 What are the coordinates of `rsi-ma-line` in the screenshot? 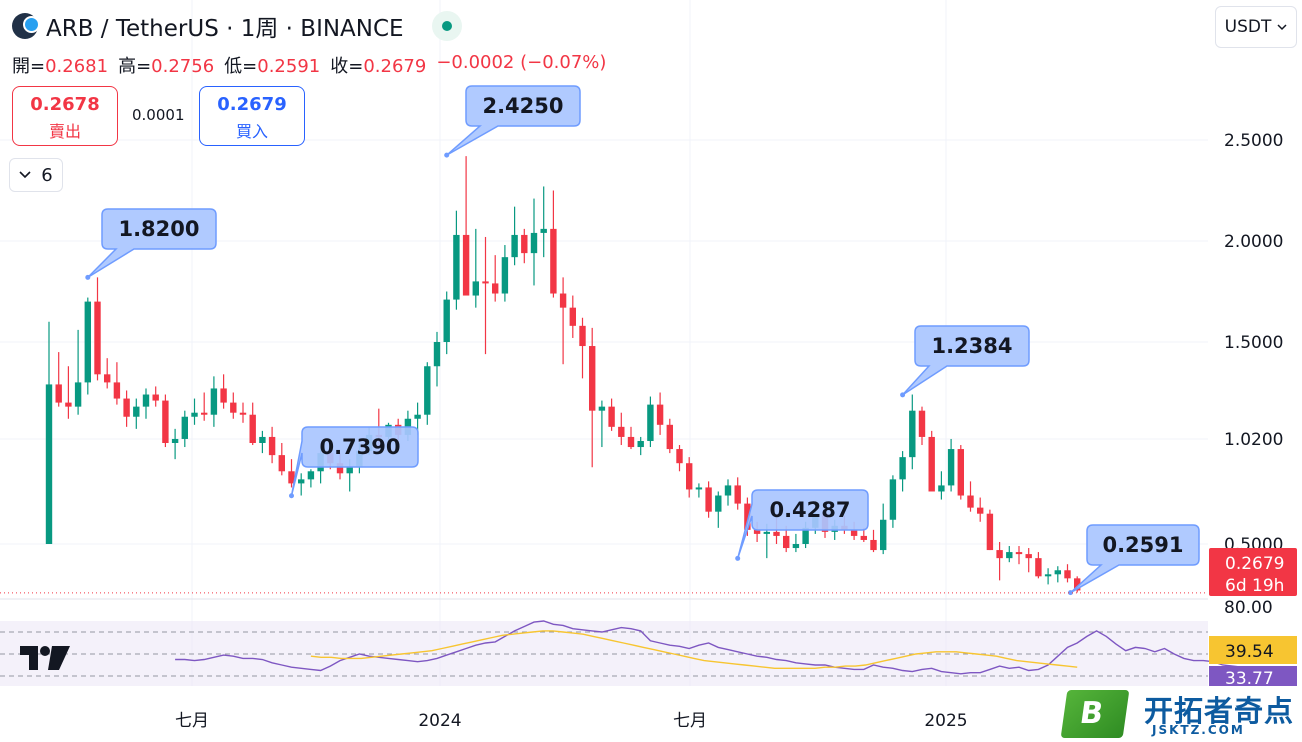 It's located at (694, 649).